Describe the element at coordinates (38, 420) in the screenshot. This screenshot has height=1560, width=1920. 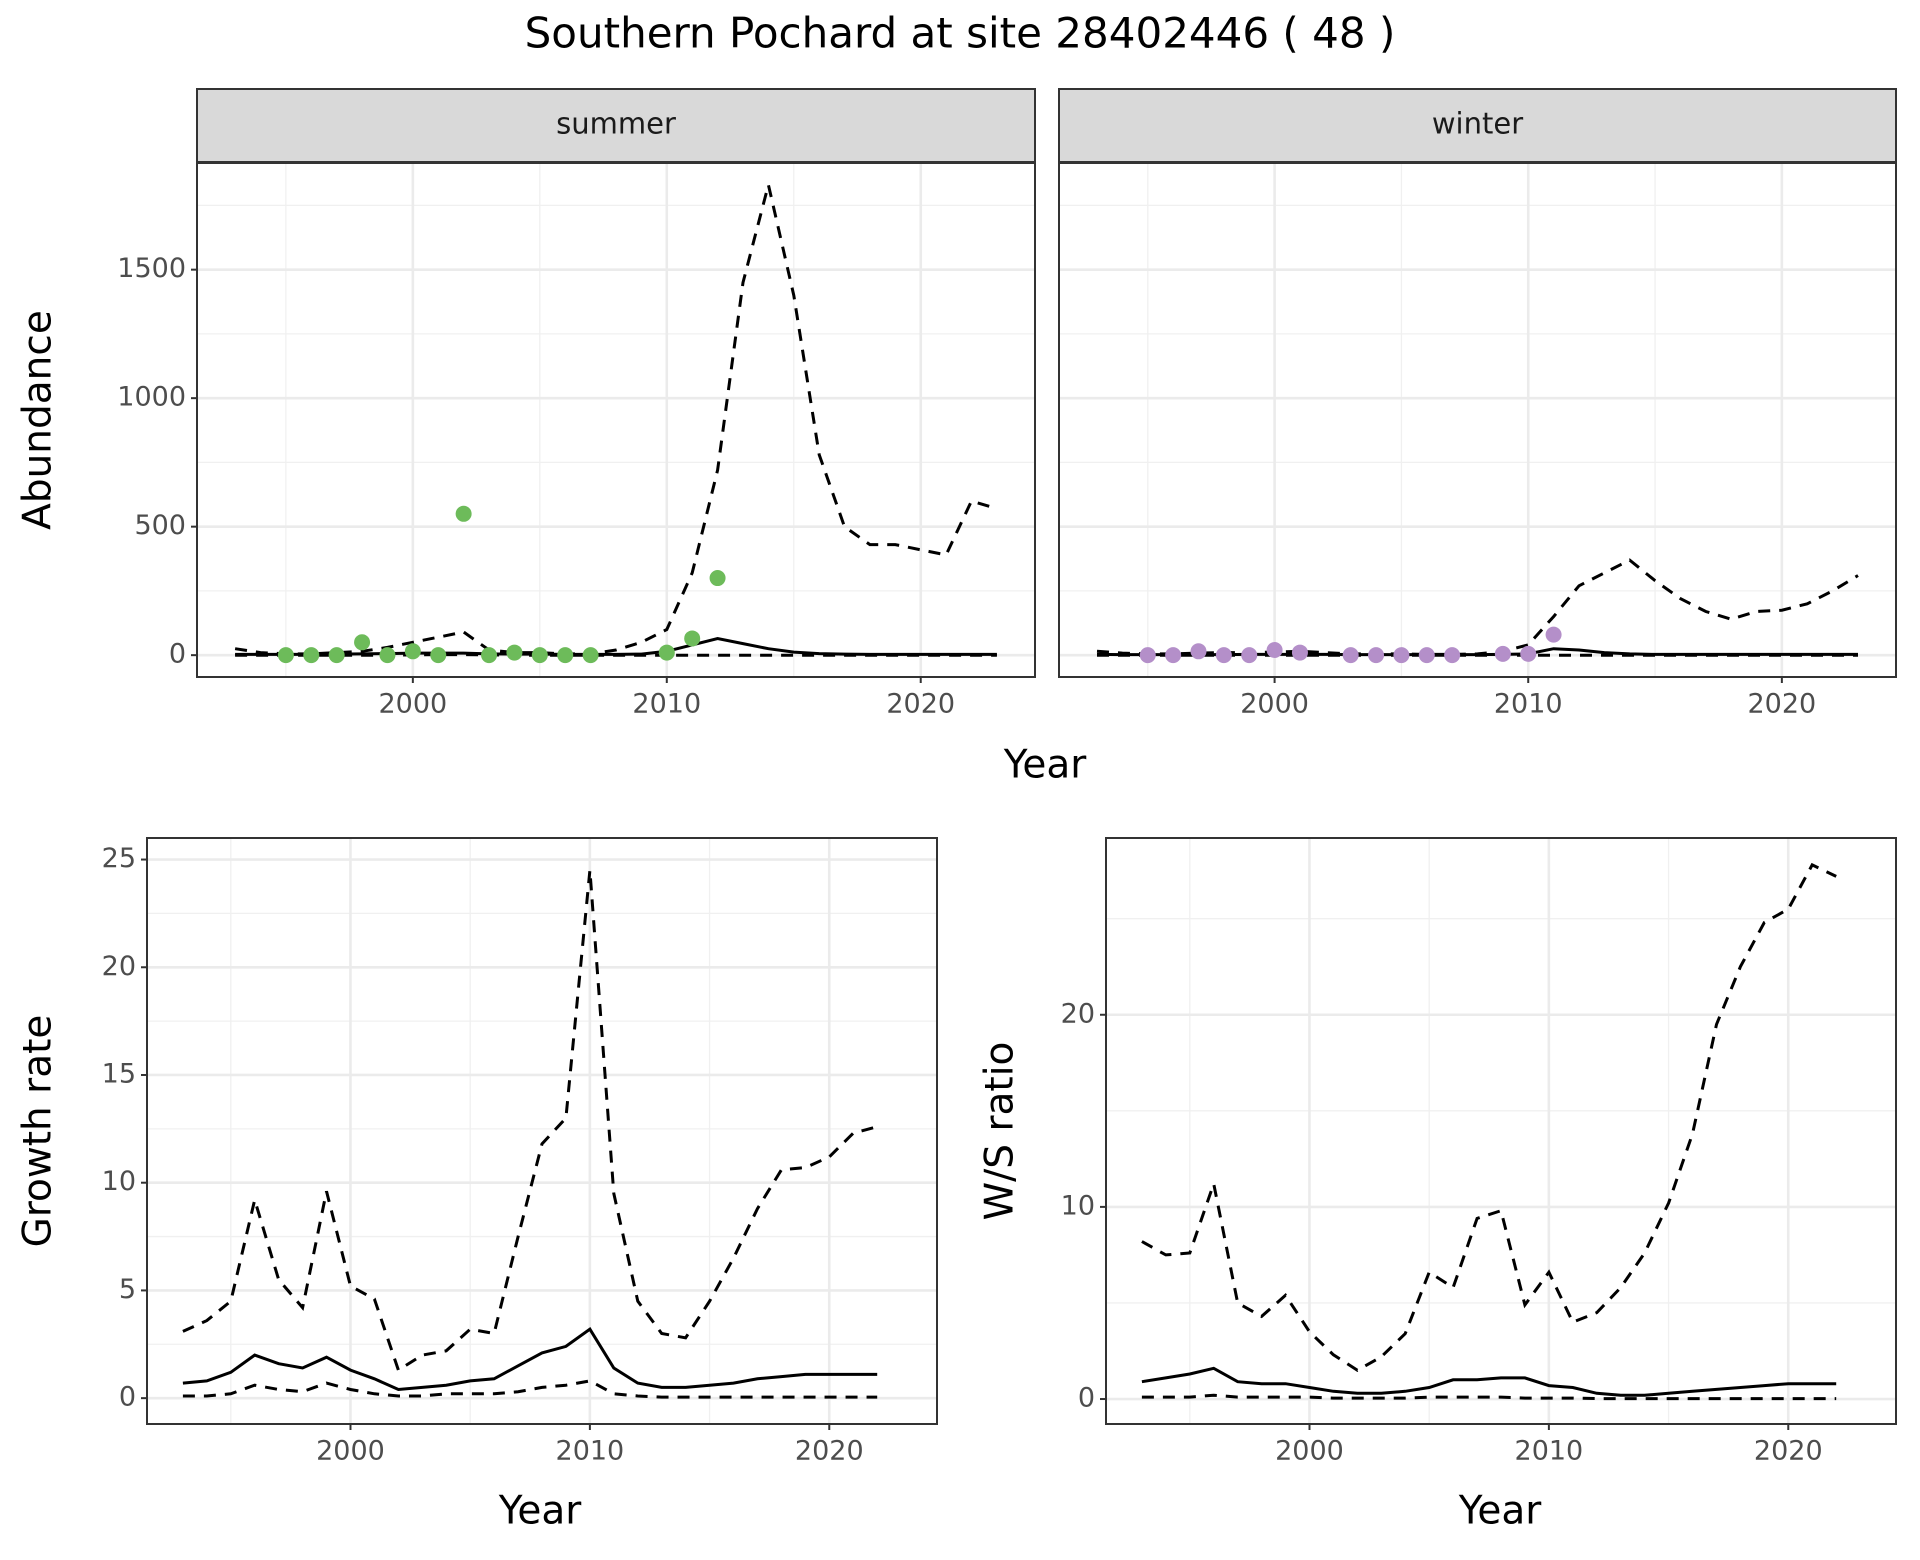
I see `y-axis-title: Abundance` at that location.